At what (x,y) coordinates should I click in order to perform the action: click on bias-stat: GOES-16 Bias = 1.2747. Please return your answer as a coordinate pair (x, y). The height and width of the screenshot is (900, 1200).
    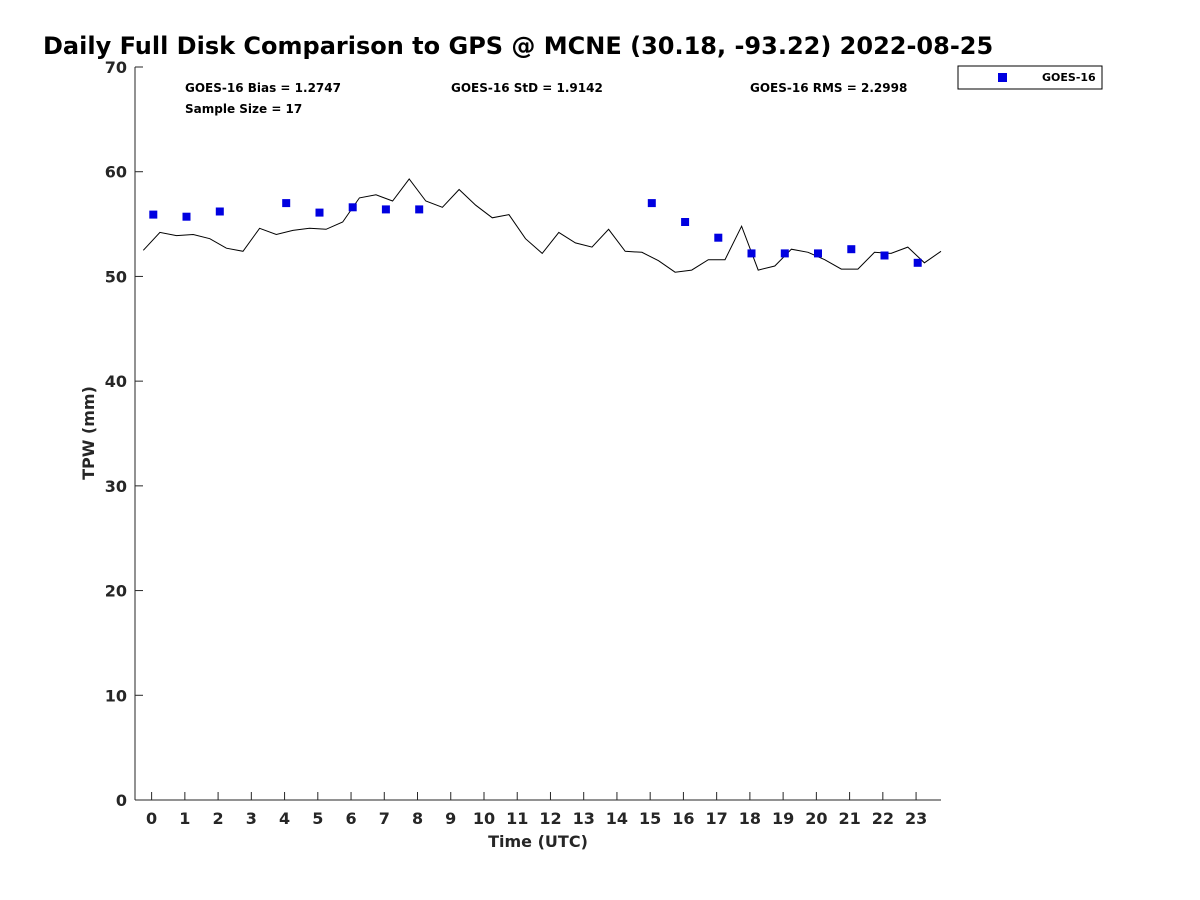
    Looking at the image, I should click on (263, 88).